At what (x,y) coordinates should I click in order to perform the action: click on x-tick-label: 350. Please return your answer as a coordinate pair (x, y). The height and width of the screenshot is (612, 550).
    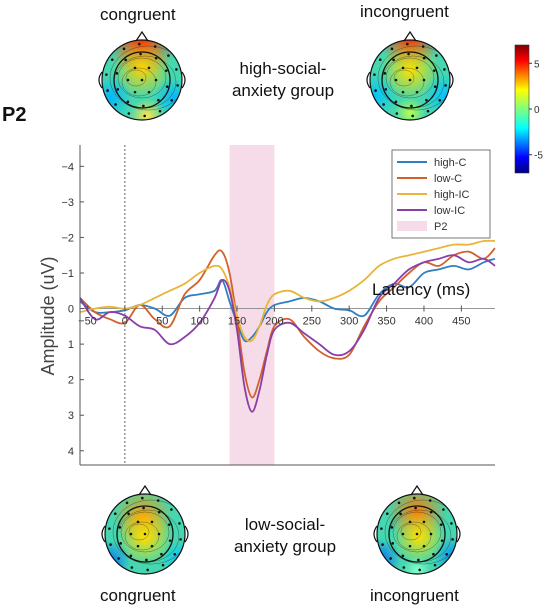
    Looking at the image, I should click on (386, 322).